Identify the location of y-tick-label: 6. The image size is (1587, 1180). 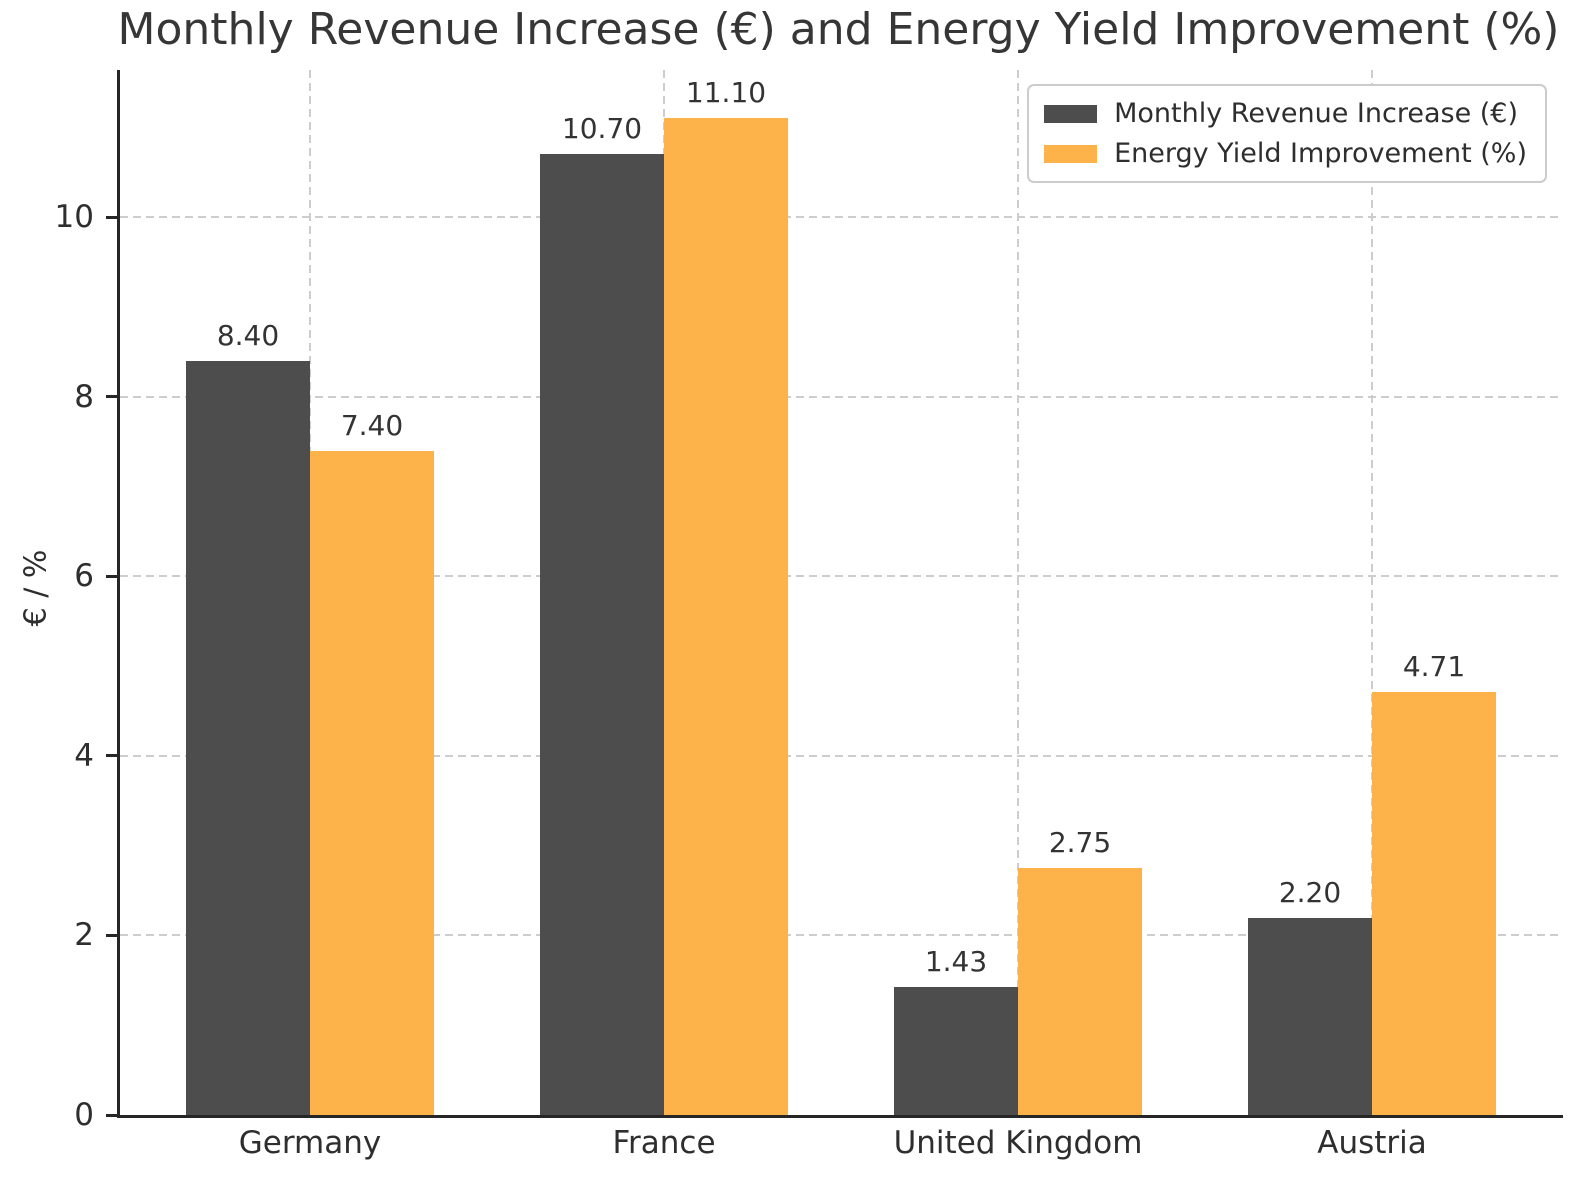
(84, 576).